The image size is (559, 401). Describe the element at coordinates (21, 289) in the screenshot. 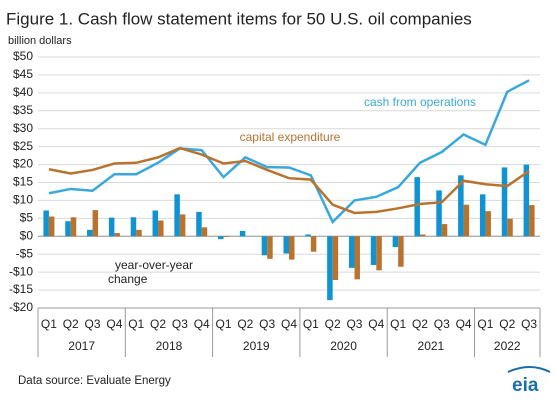

I see `y-tick-label: -$15` at that location.